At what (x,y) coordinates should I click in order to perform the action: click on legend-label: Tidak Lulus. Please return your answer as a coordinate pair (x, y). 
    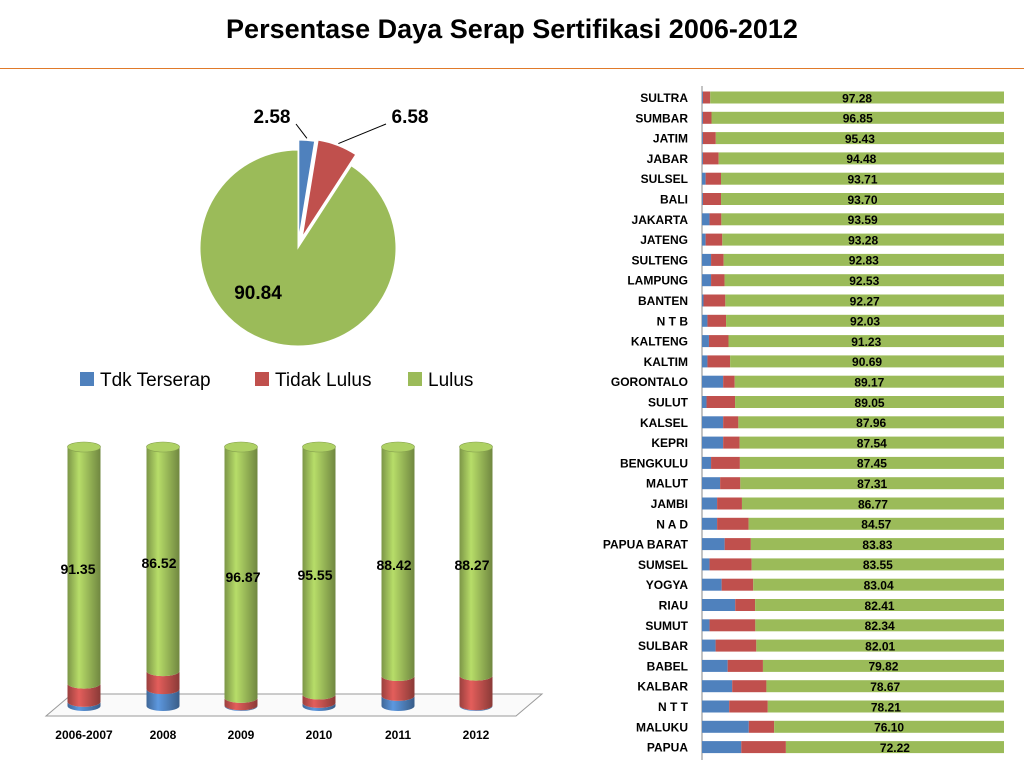
    Looking at the image, I should click on (323, 380).